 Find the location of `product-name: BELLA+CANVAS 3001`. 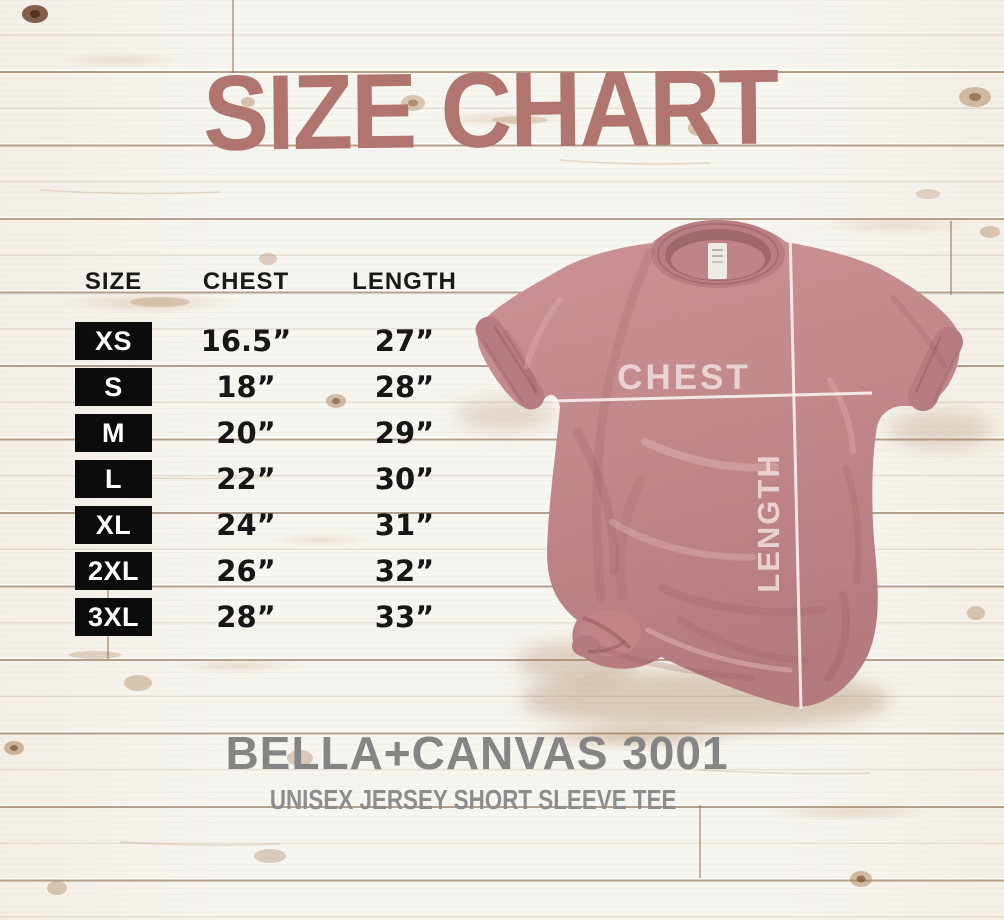

product-name: BELLA+CANVAS 3001 is located at coordinates (477, 753).